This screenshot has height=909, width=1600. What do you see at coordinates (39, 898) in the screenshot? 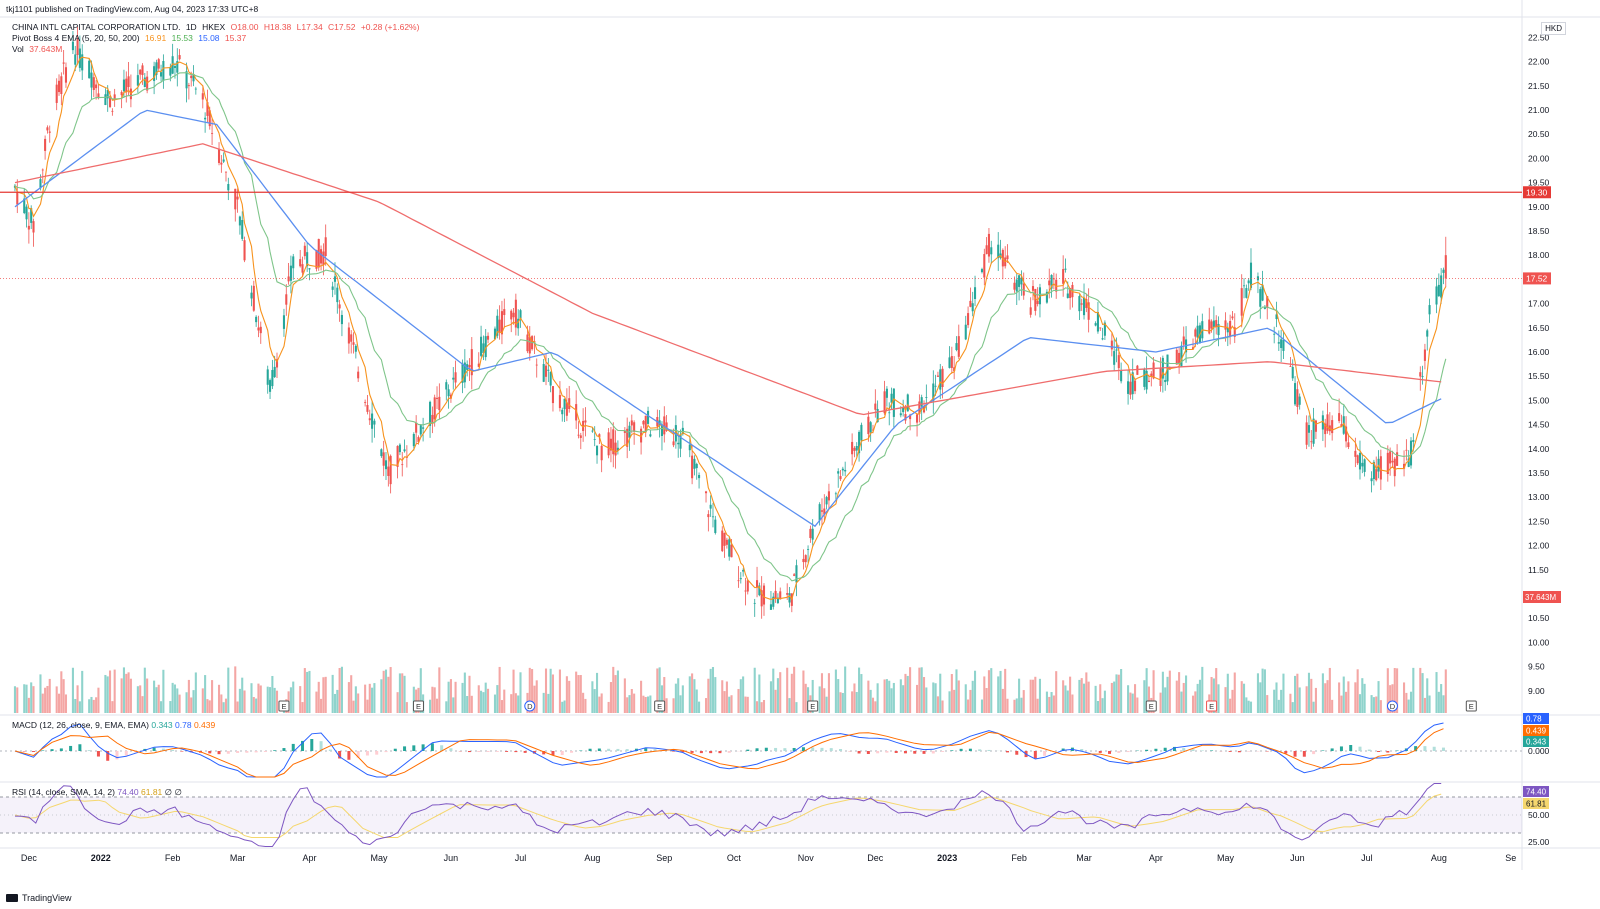
I see `tradingview-footer: TradingView` at bounding box center [39, 898].